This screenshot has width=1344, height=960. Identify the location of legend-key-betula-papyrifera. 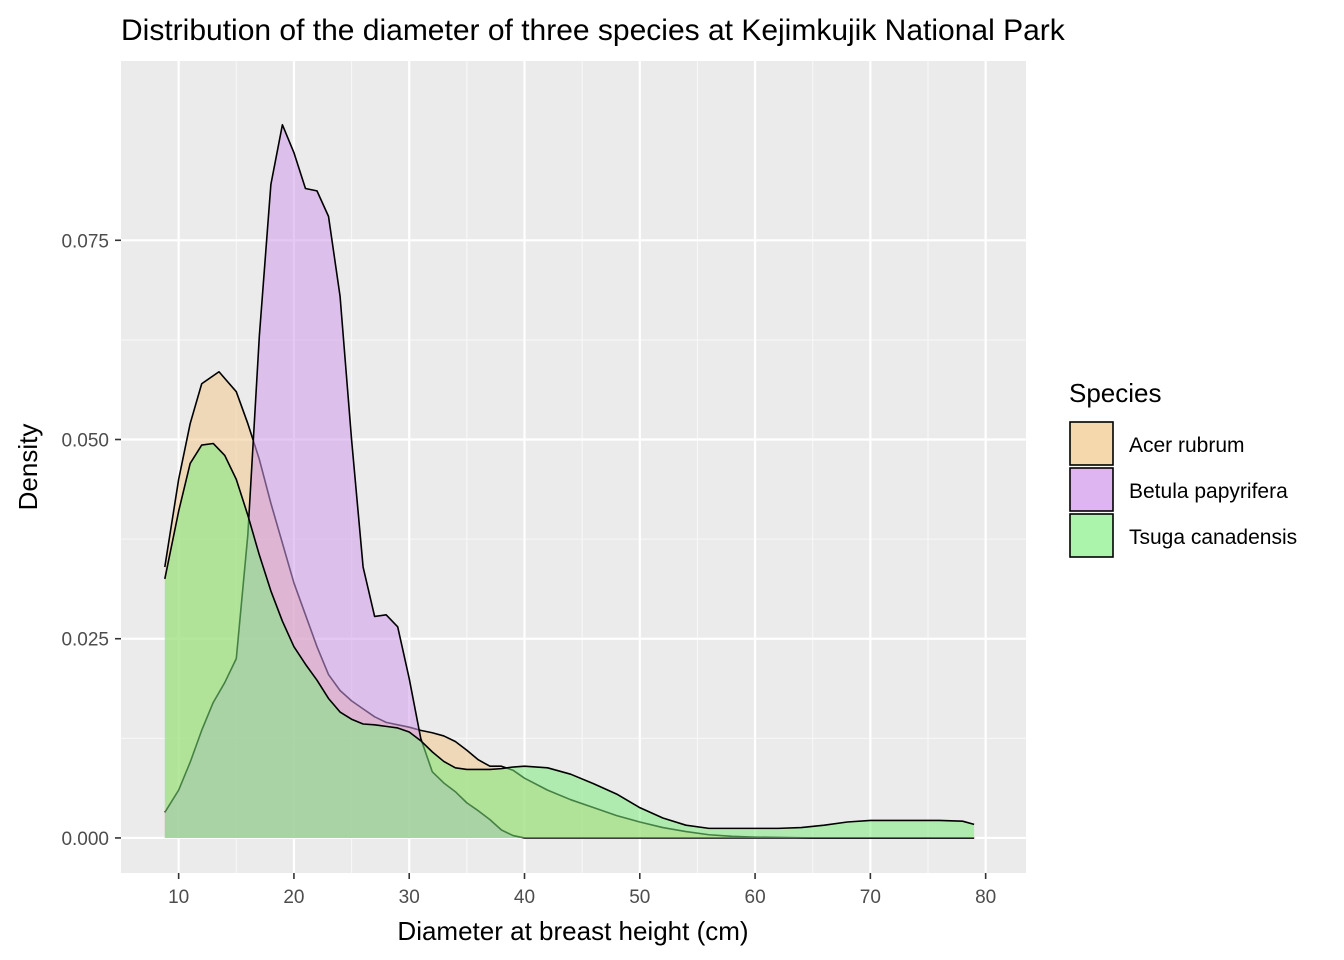
(1091, 489).